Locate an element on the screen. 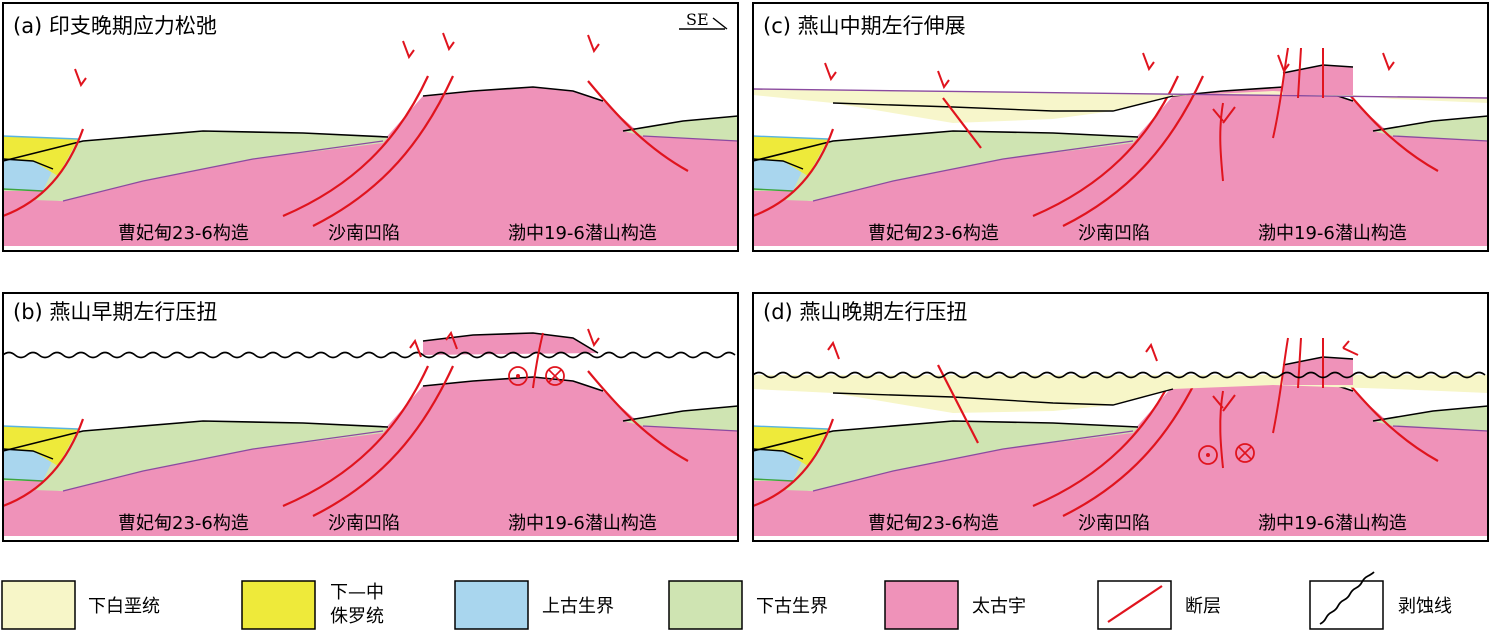 This screenshot has width=1500, height=631. location-right-c: 渤中19-6潜山构造 is located at coordinates (1332, 233).